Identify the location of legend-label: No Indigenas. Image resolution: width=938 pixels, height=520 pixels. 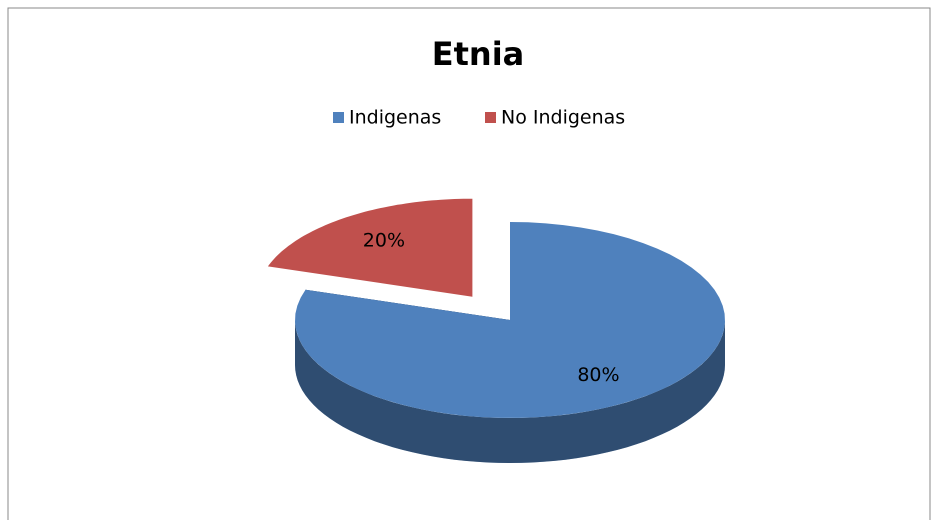
(563, 118).